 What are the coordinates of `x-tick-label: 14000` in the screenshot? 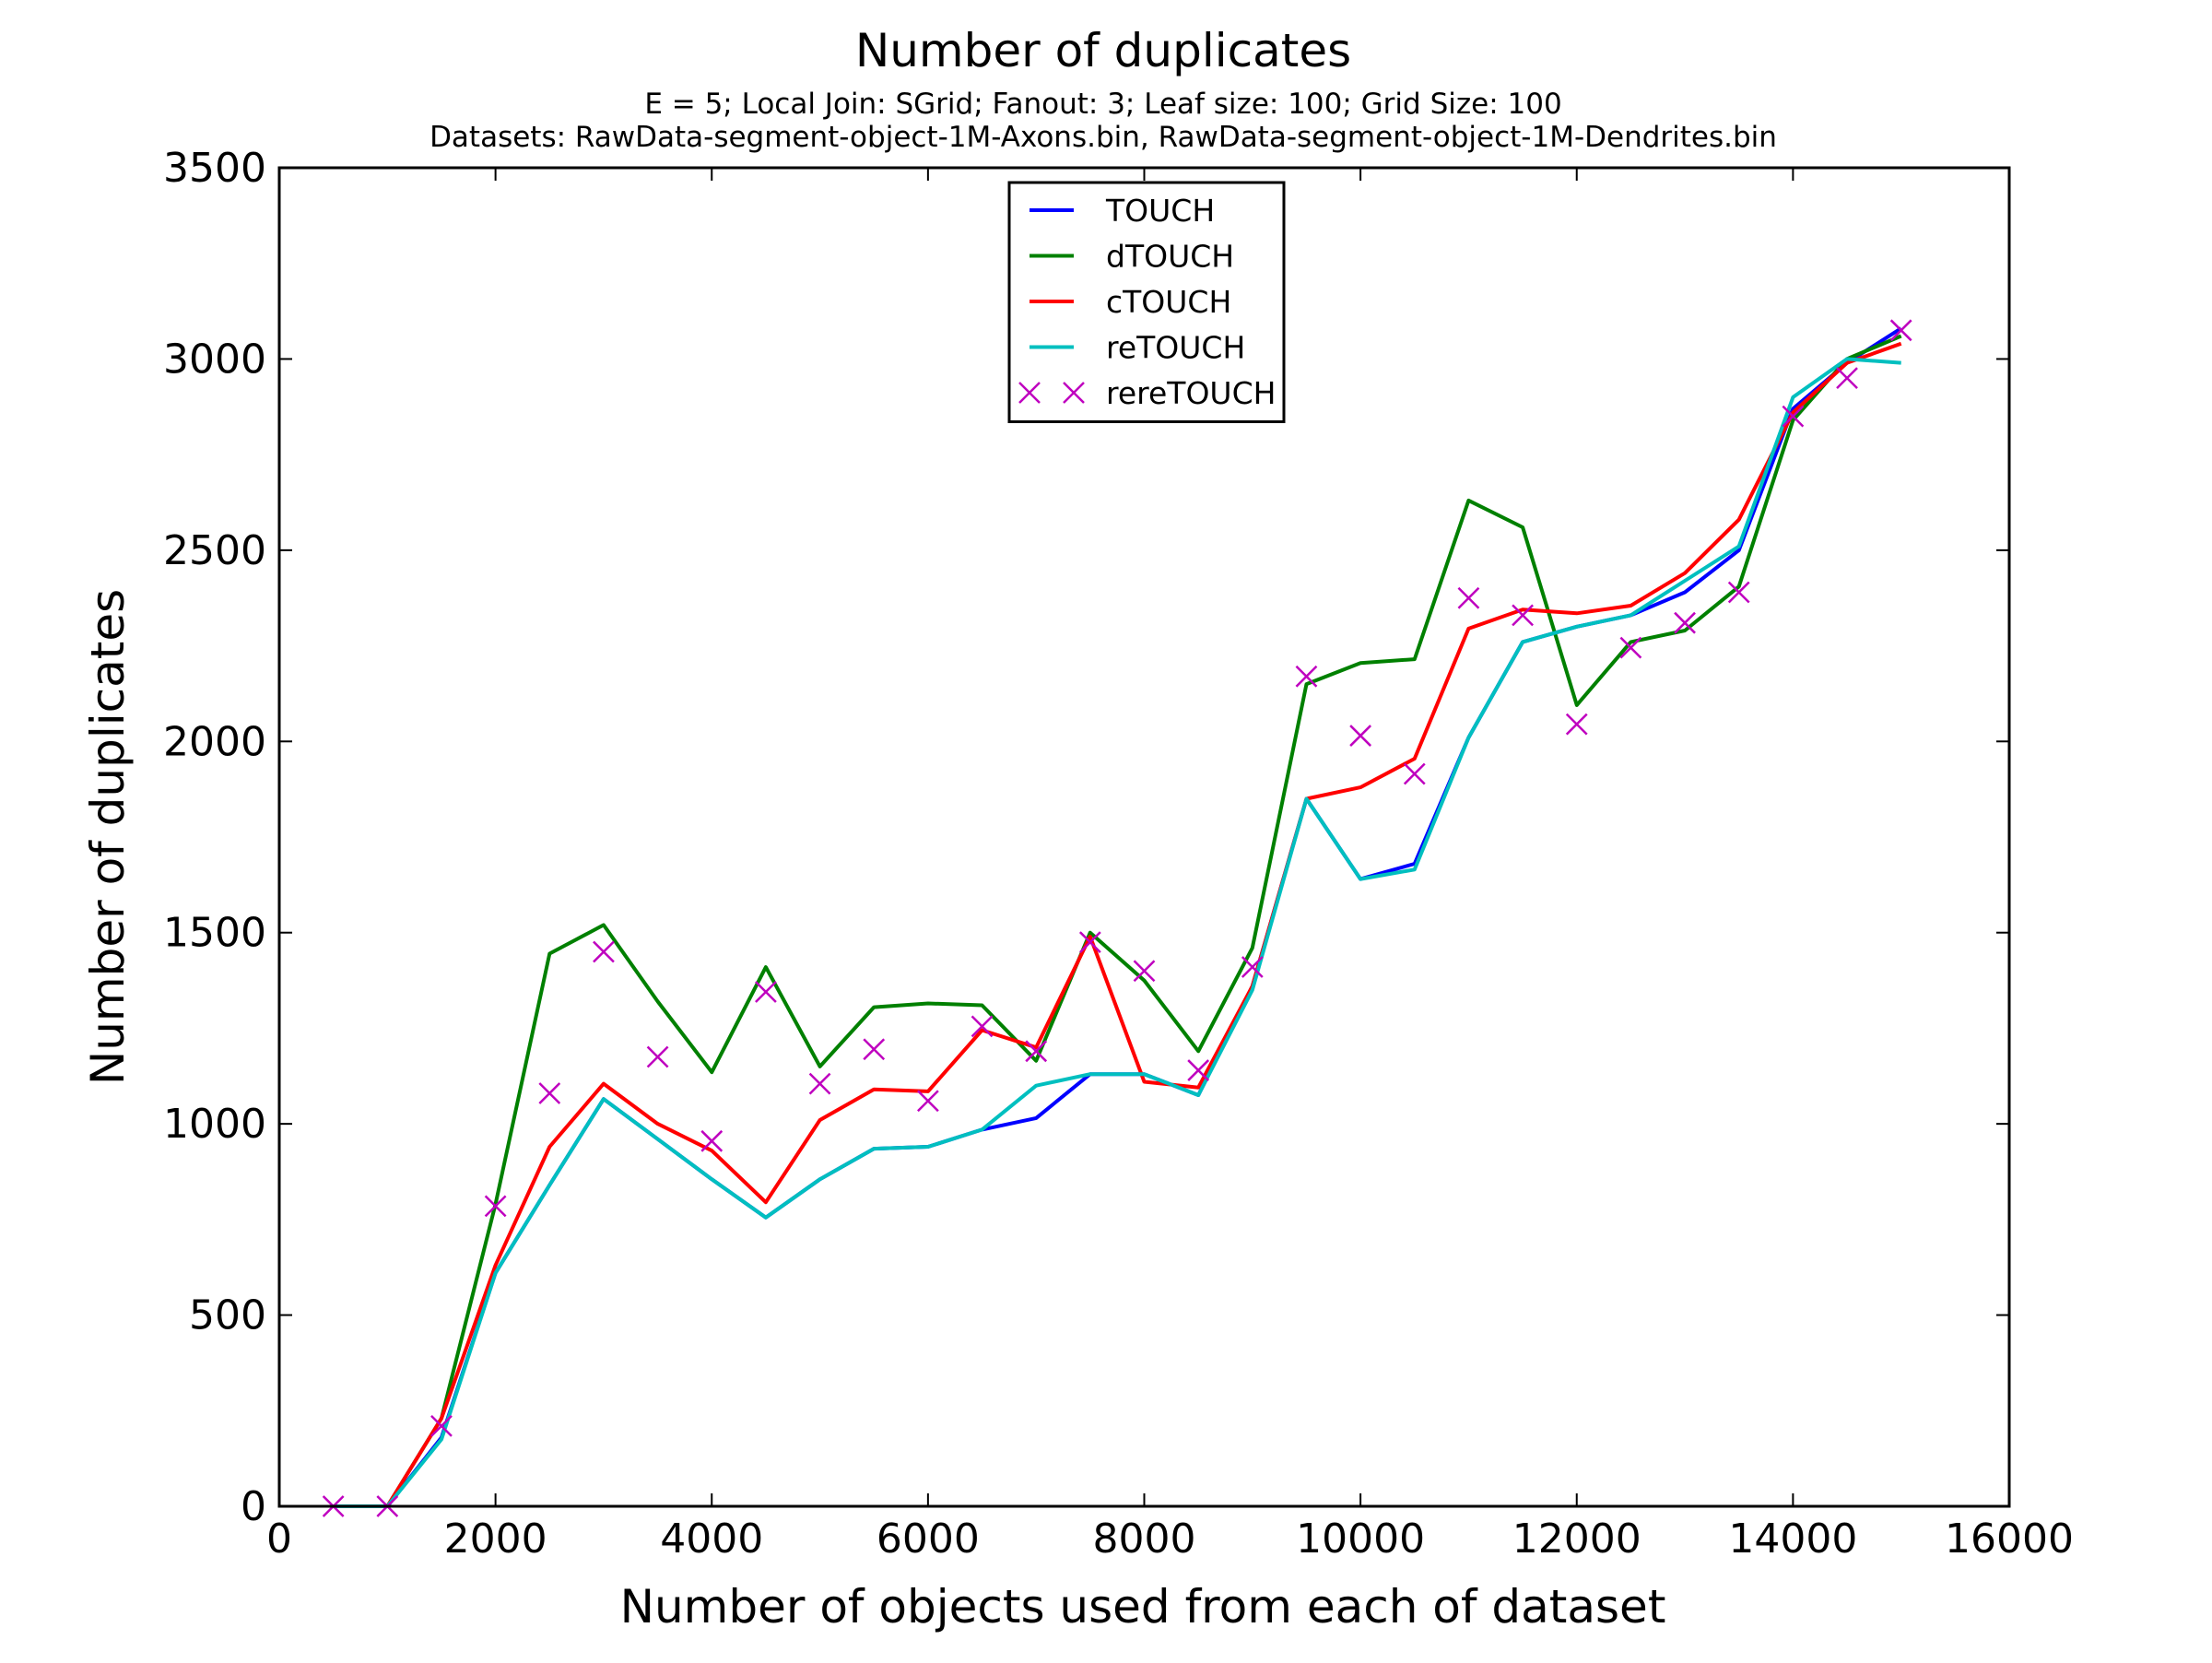 It's located at (1792, 1539).